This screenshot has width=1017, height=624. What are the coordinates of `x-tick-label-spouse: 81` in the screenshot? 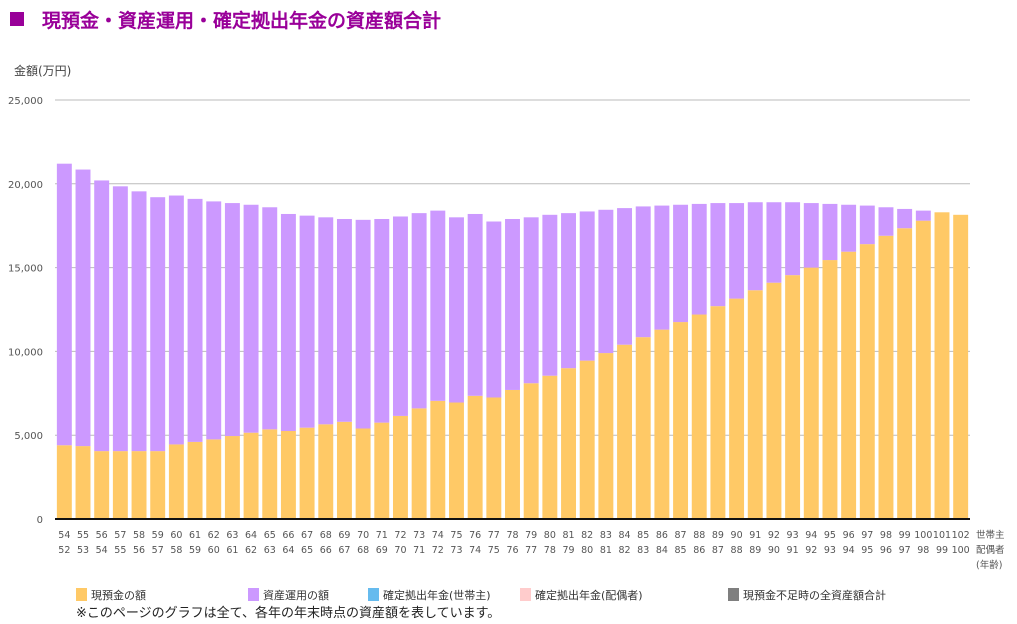 It's located at (606, 550).